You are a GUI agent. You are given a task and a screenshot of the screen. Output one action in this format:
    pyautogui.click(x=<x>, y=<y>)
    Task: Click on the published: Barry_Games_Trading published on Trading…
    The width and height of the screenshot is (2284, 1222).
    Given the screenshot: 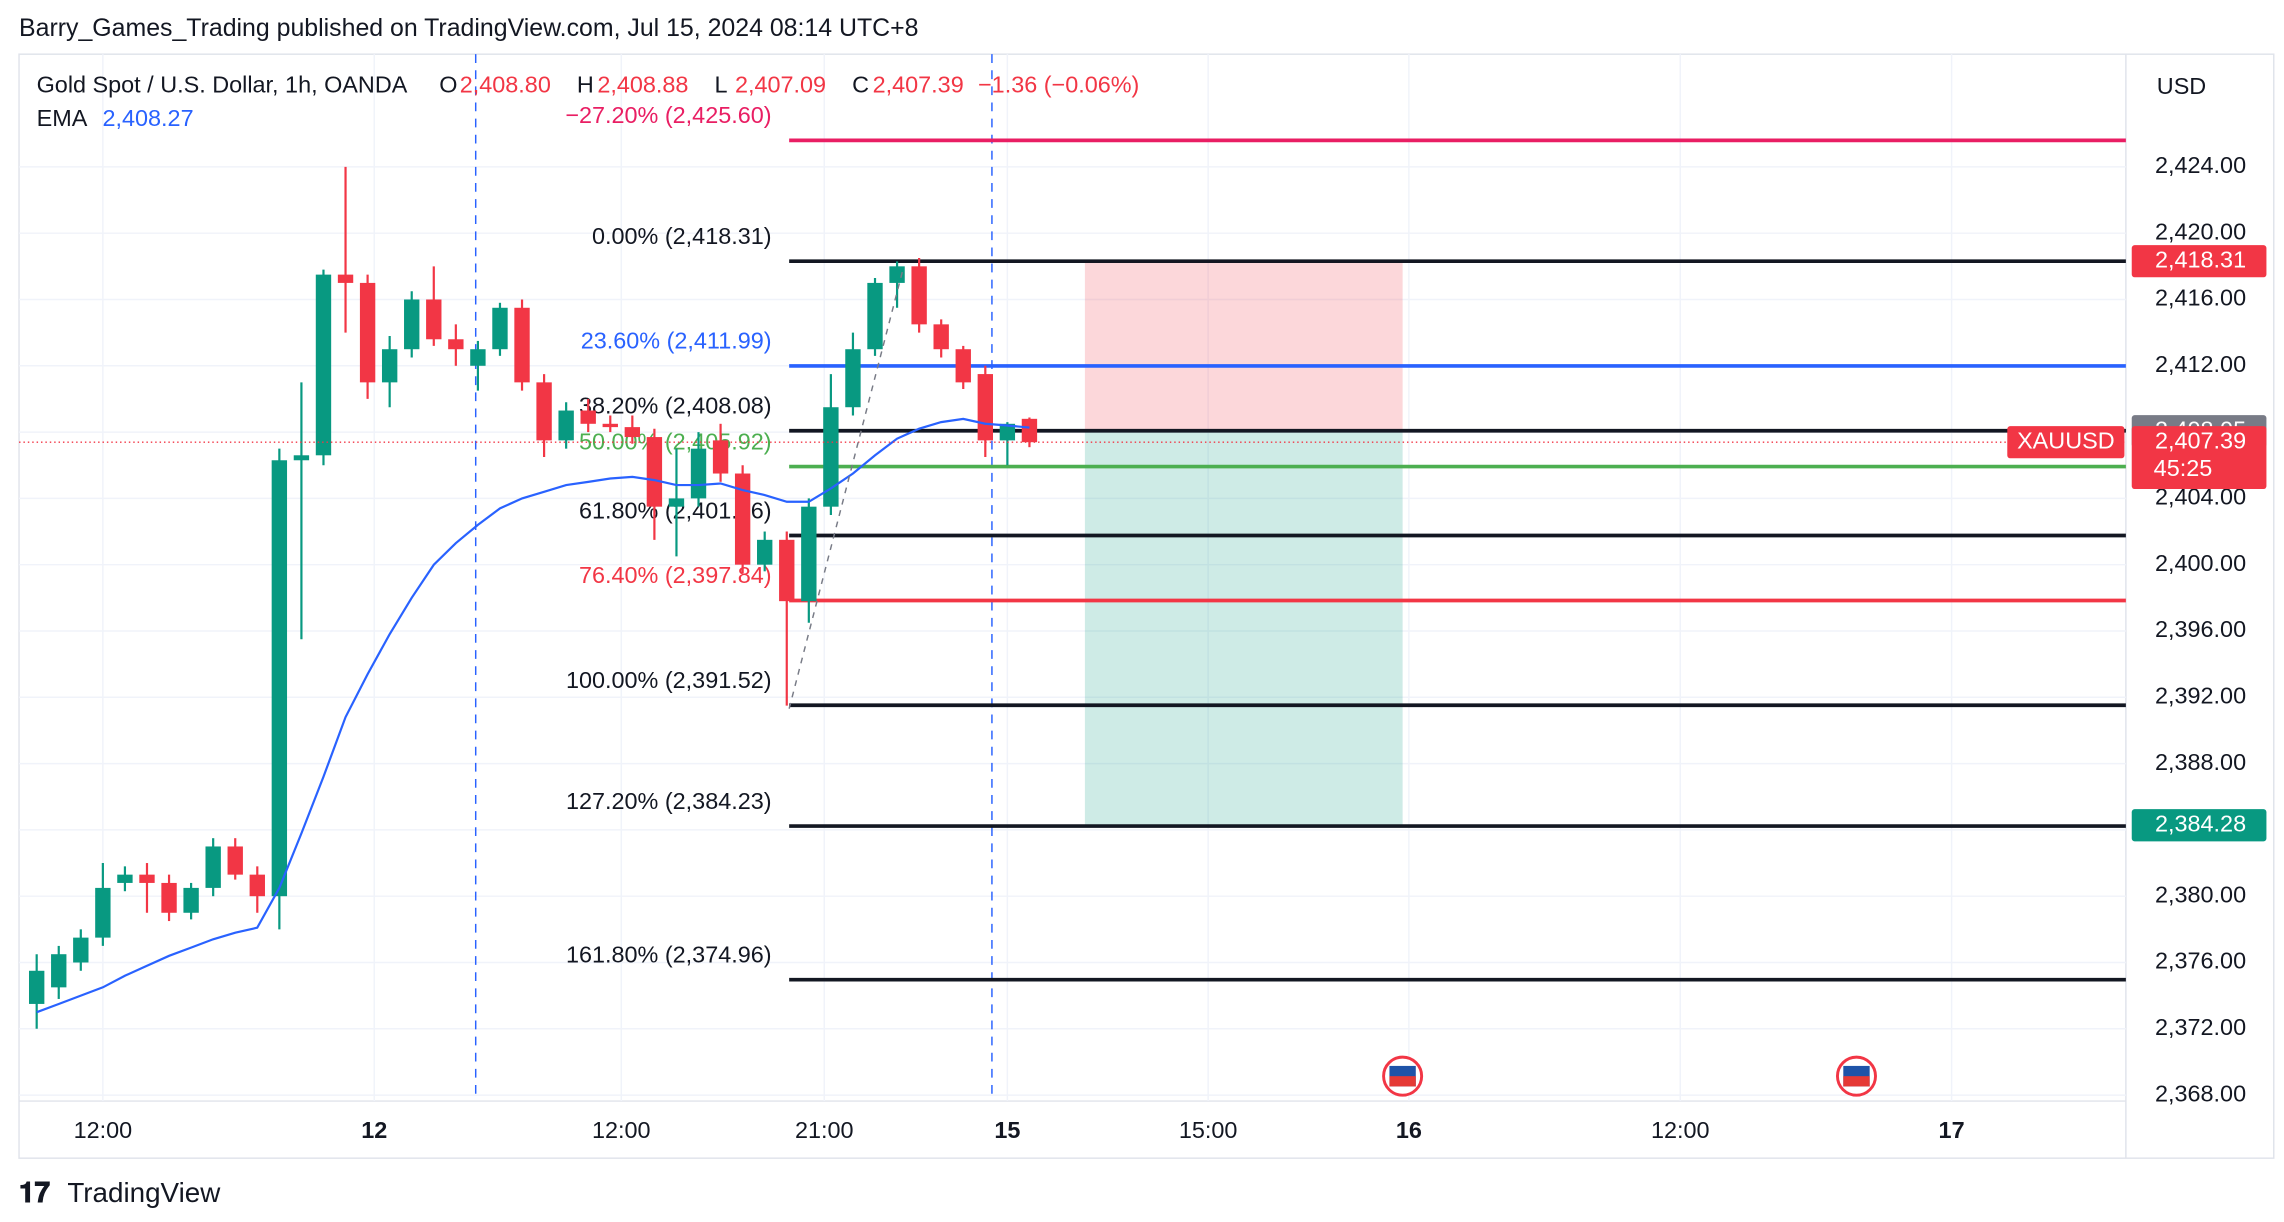 What is the action you would take?
    pyautogui.click(x=468, y=28)
    